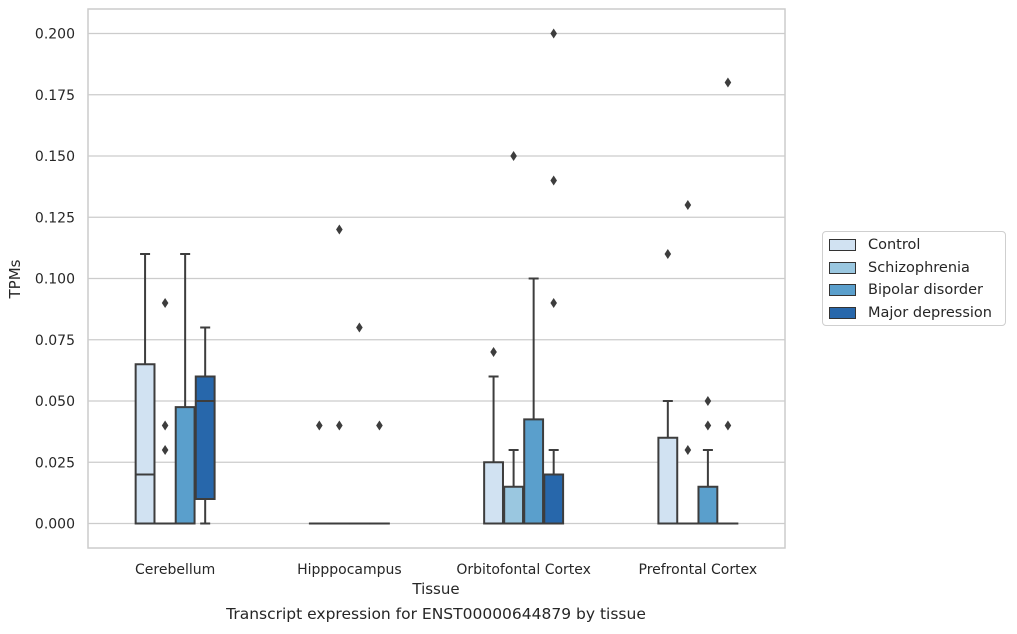 The image size is (1017, 634). I want to click on box-major-depression-cerebellum, so click(205, 425).